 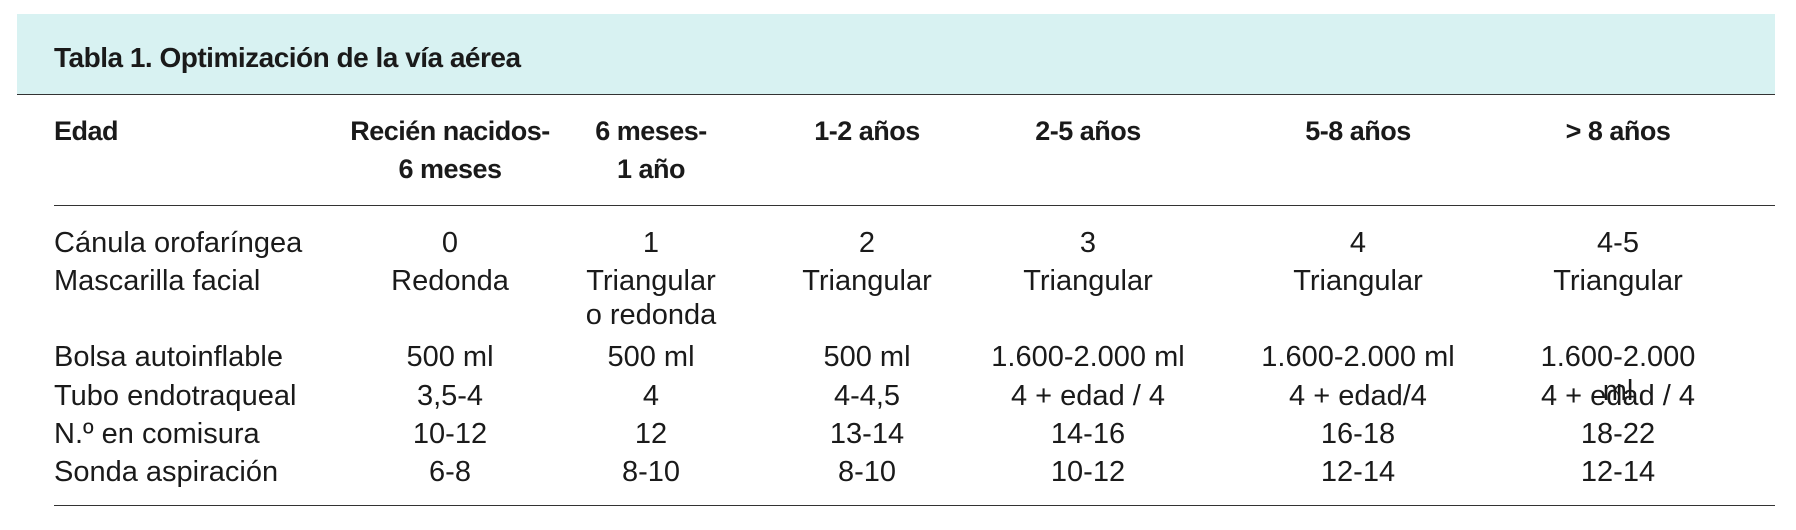 What do you see at coordinates (867, 396) in the screenshot?
I see `table-cell: 4-4,5` at bounding box center [867, 396].